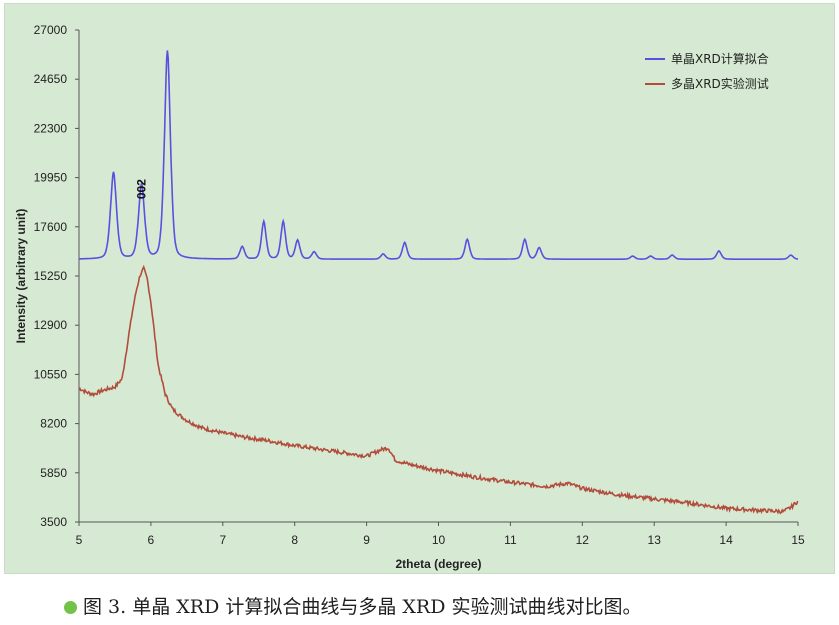 The width and height of the screenshot is (839, 625). What do you see at coordinates (79, 540) in the screenshot?
I see `x-tick-label: 5` at bounding box center [79, 540].